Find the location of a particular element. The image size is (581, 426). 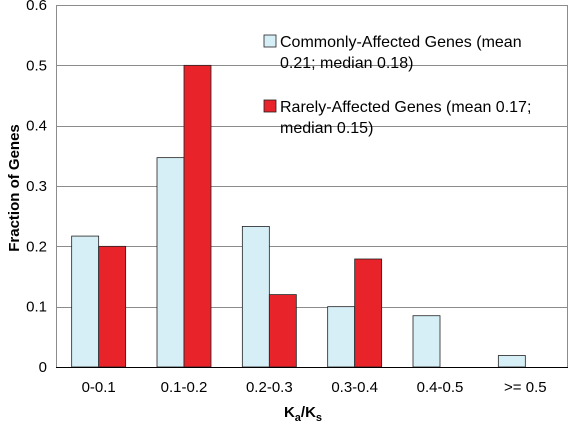

x-tick-label: 0.1-0.2 is located at coordinates (184, 387).